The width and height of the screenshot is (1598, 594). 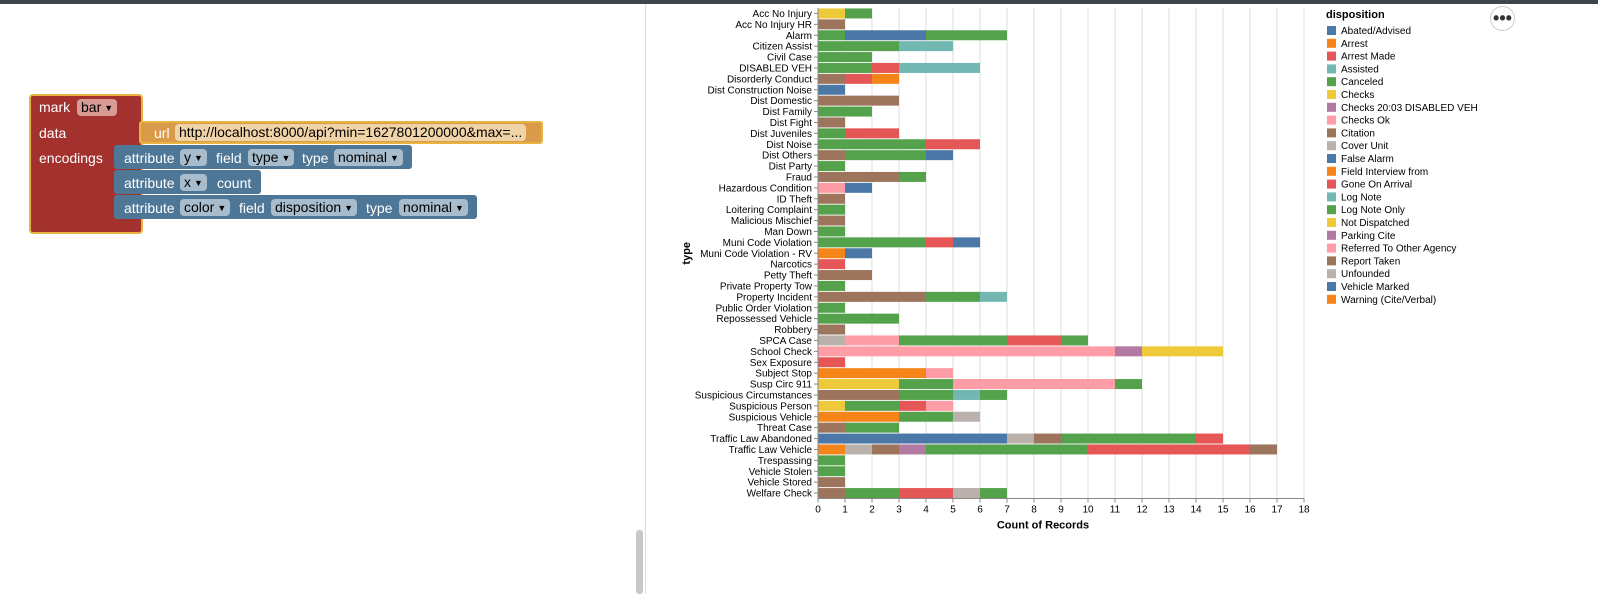 What do you see at coordinates (793, 330) in the screenshot?
I see `y-tick-label: Robbery` at bounding box center [793, 330].